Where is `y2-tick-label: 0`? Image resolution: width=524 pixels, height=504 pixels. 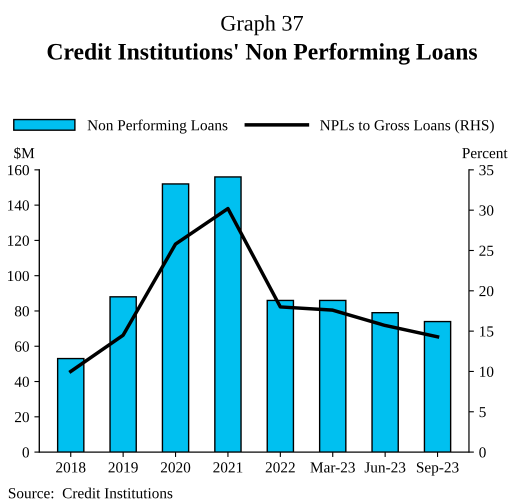
y2-tick-label: 0 is located at coordinates (482, 452).